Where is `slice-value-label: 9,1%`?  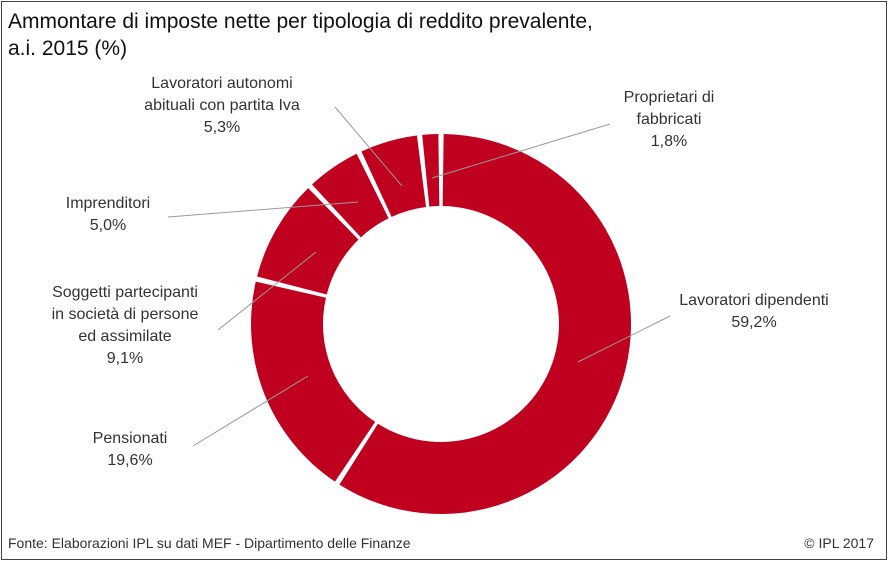 slice-value-label: 9,1% is located at coordinates (125, 358).